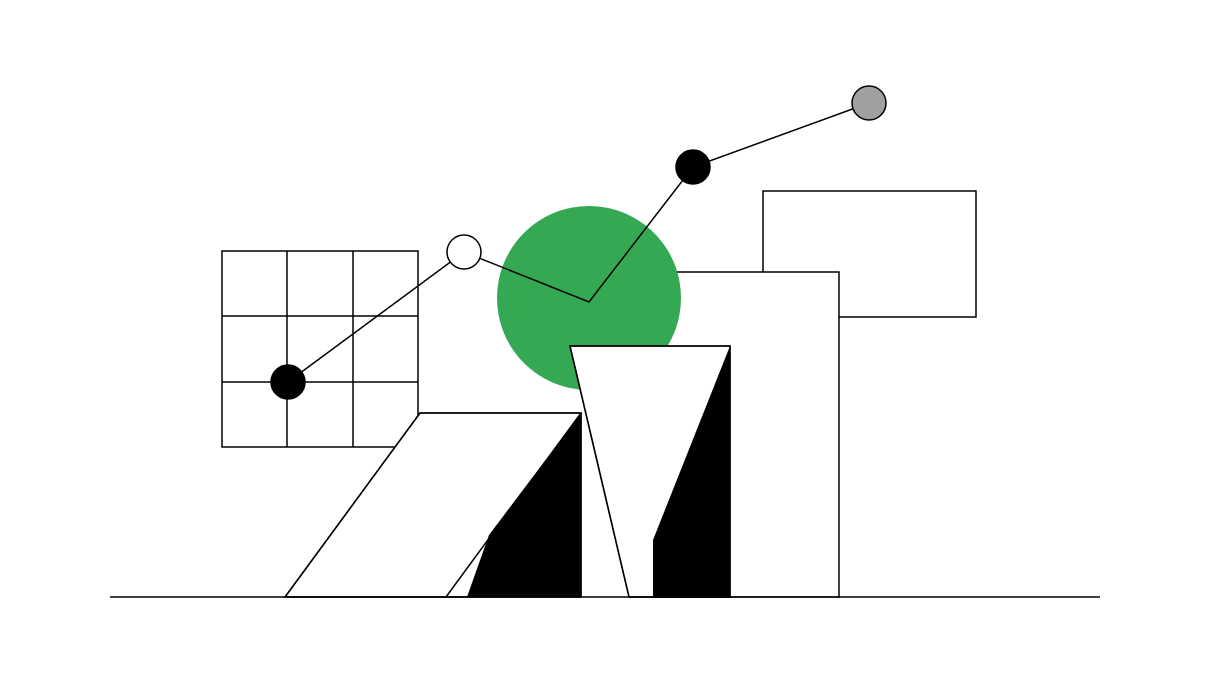 Image resolution: width=1210 pixels, height=681 pixels. What do you see at coordinates (589, 298) in the screenshot?
I see `green-circle` at bounding box center [589, 298].